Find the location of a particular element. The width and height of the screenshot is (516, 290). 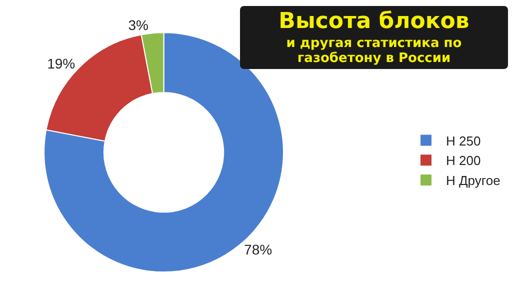

data-label: 19% is located at coordinates (61, 64).